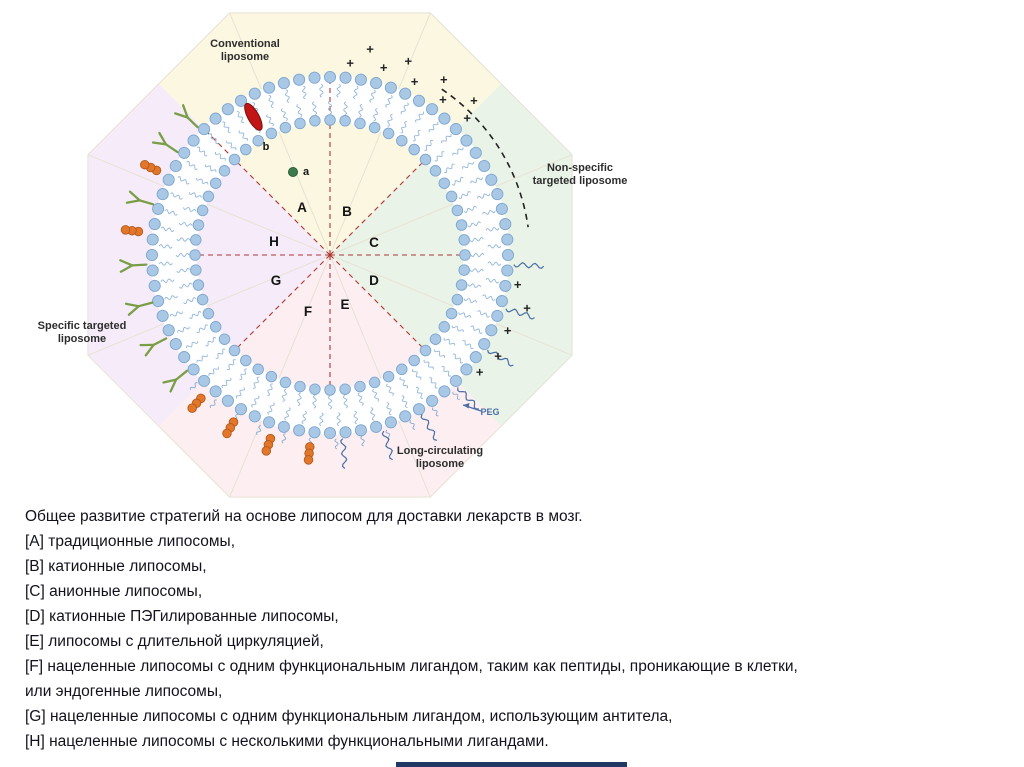  What do you see at coordinates (276, 280) in the screenshot?
I see `sector-letter-G: G` at bounding box center [276, 280].